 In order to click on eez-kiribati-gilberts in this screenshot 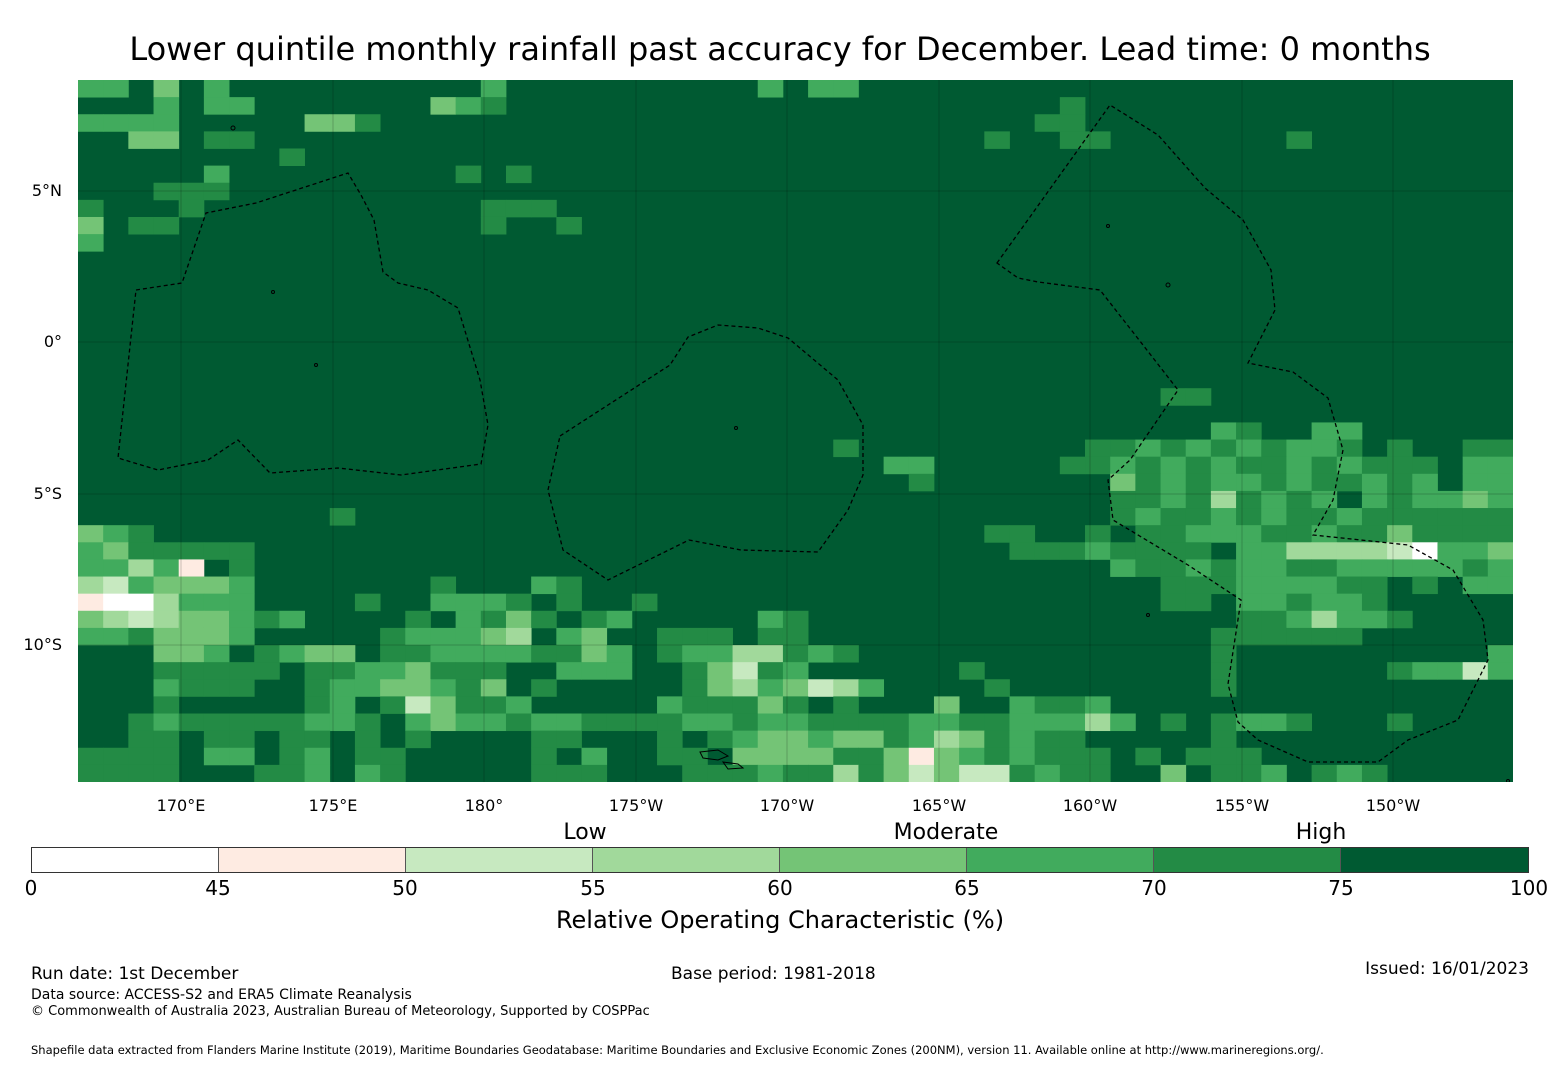, I will do `click(303, 324)`.